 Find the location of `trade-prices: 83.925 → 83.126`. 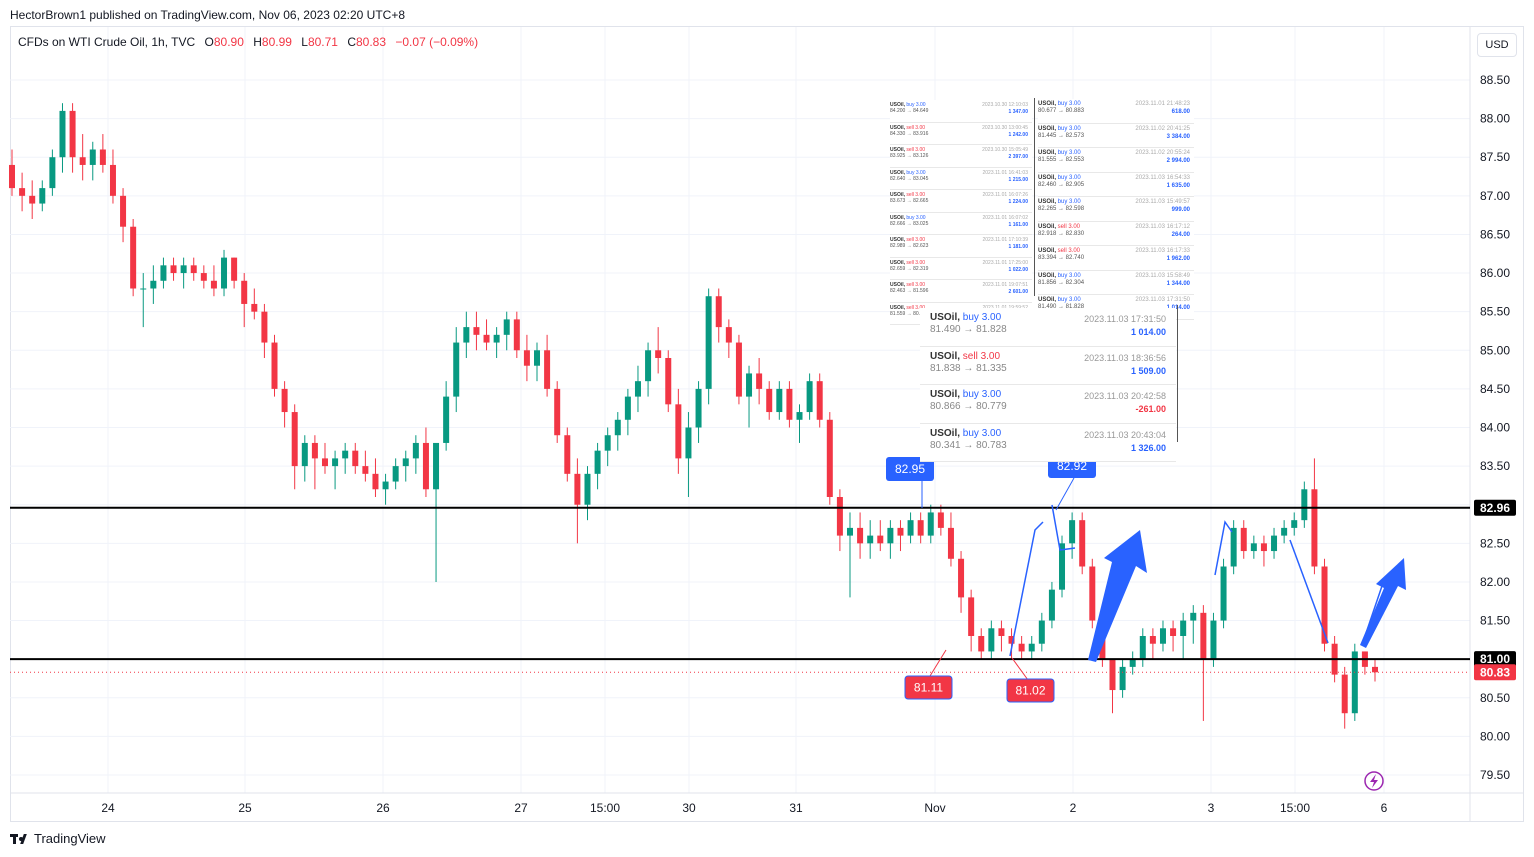

trade-prices: 83.925 → 83.126 is located at coordinates (909, 156).